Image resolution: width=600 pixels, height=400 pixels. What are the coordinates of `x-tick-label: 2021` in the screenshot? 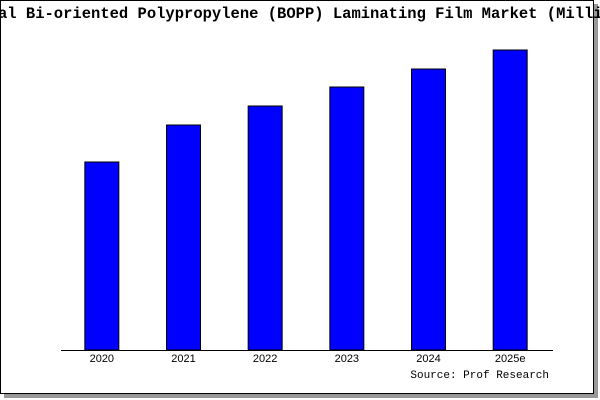 It's located at (183, 359).